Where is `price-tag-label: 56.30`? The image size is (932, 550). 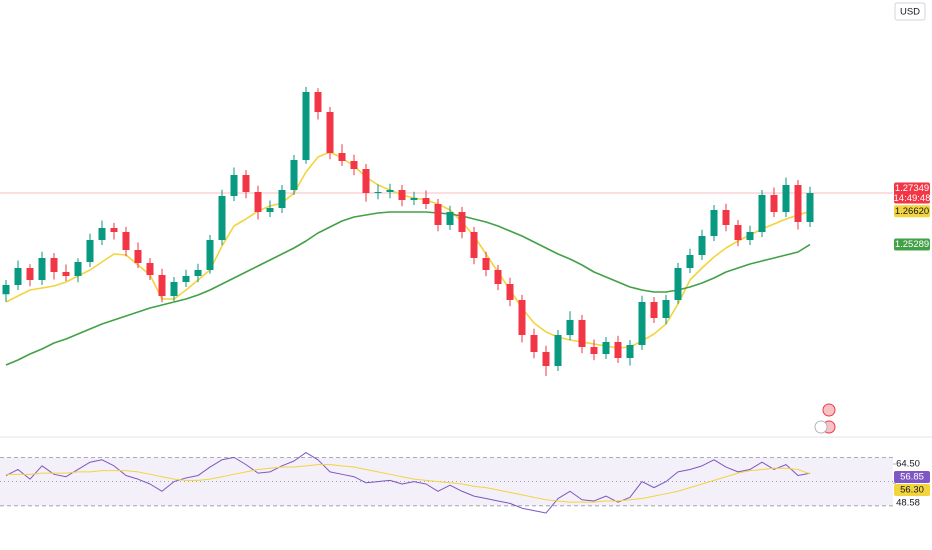
price-tag-label: 56.30 is located at coordinates (912, 490).